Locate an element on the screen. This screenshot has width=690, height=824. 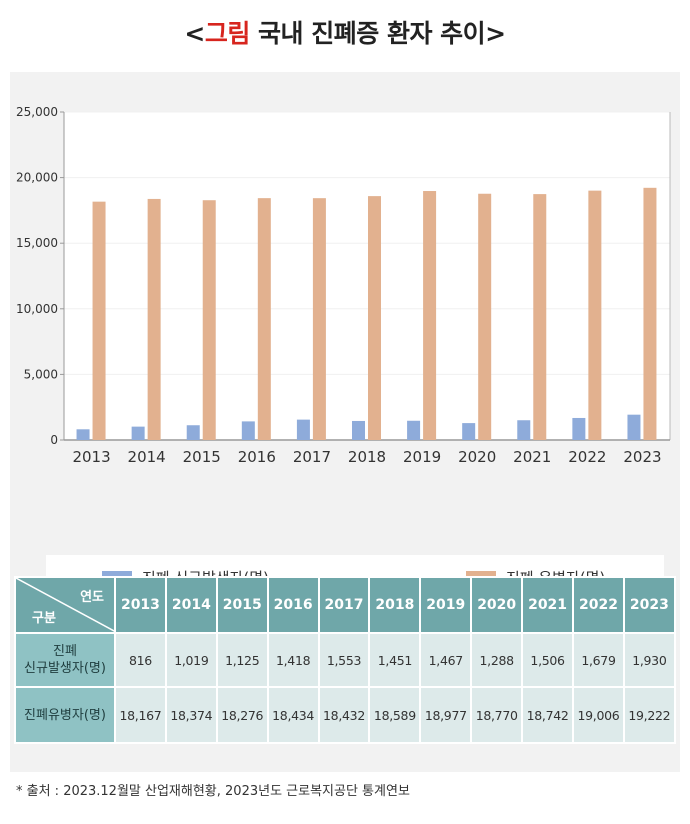
x-tick-label: 2021 is located at coordinates (532, 457).